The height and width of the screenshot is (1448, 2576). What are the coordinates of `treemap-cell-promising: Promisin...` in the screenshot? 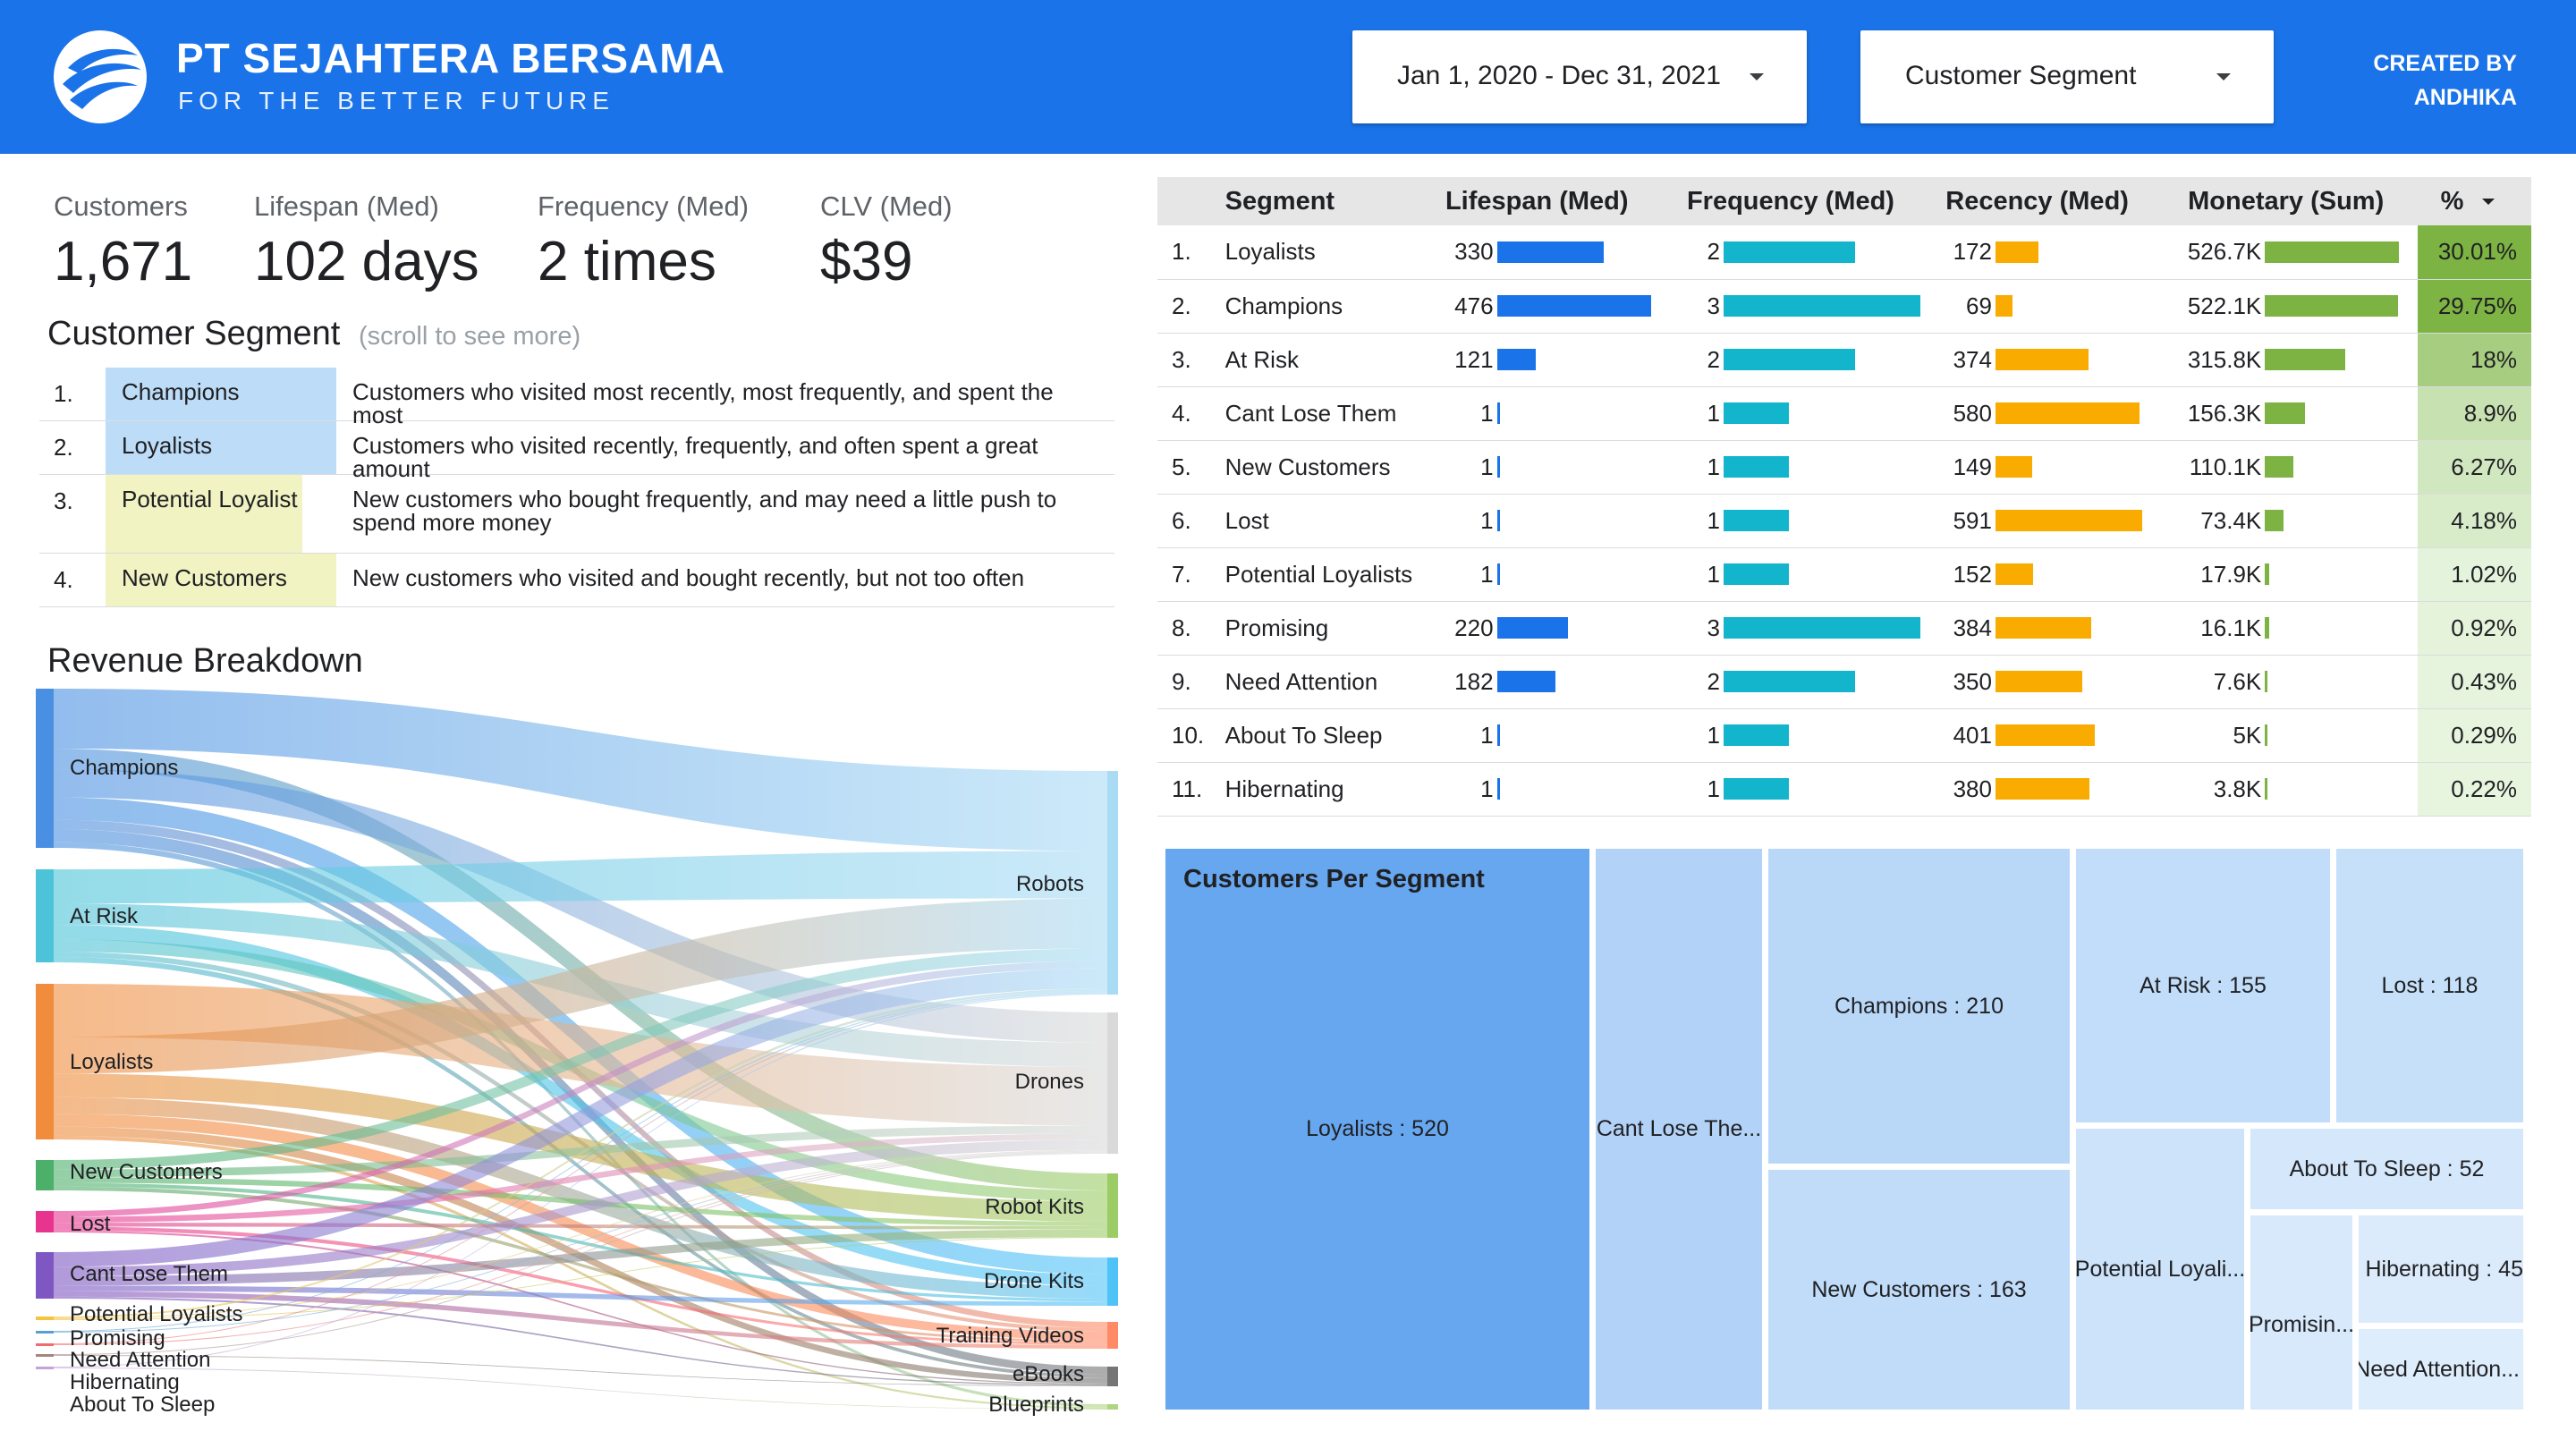 It's located at (2301, 1312).